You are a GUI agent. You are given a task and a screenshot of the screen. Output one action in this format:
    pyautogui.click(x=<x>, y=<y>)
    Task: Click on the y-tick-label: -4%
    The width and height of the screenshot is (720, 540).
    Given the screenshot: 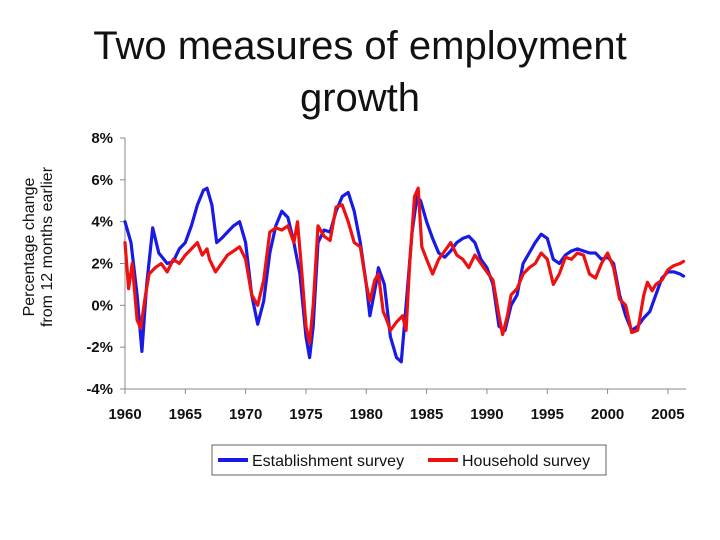 What is the action you would take?
    pyautogui.click(x=99, y=389)
    